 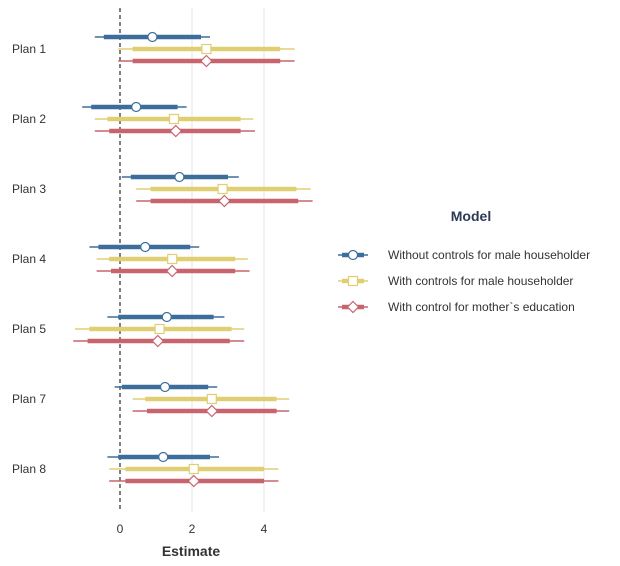 I want to click on y-tick-label: Plan 3, so click(x=29, y=189).